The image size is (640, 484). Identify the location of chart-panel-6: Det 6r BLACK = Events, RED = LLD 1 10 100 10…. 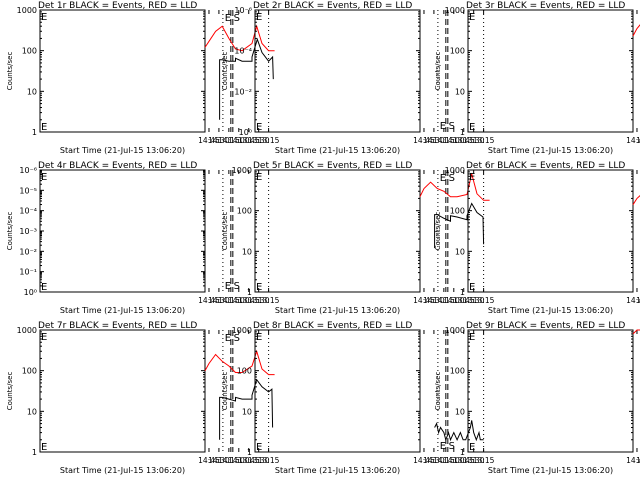
(537, 238).